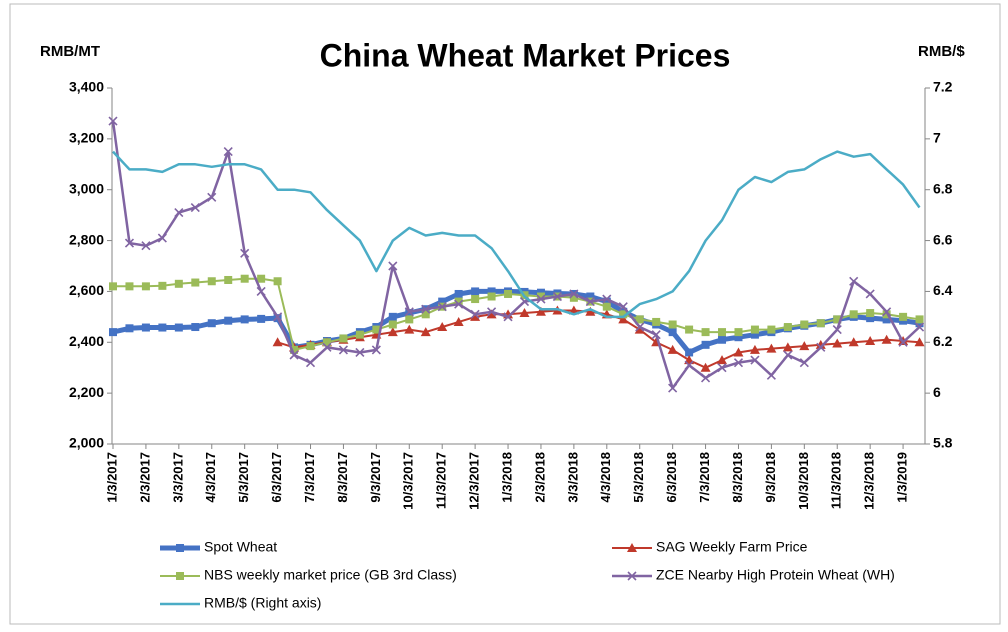  What do you see at coordinates (86, 138) in the screenshot?
I see `y-tick-label: 3,200` at bounding box center [86, 138].